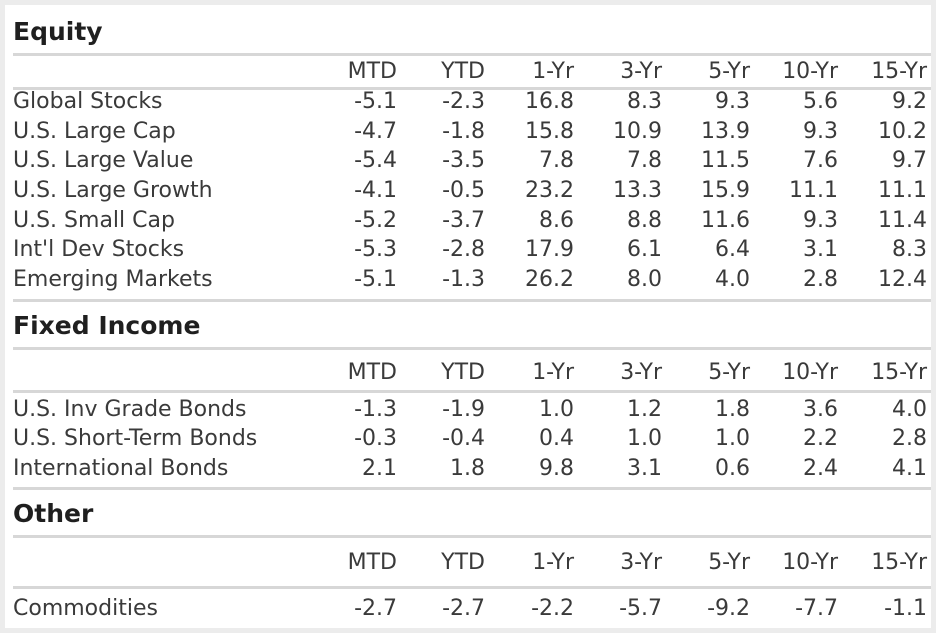  Describe the element at coordinates (909, 438) in the screenshot. I see `value-15yr: 2.8` at that location.